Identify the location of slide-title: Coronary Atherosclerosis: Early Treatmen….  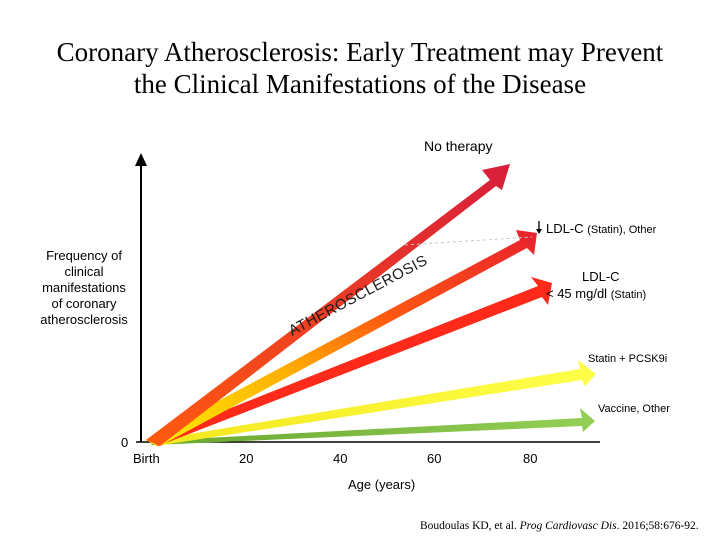
(360, 68).